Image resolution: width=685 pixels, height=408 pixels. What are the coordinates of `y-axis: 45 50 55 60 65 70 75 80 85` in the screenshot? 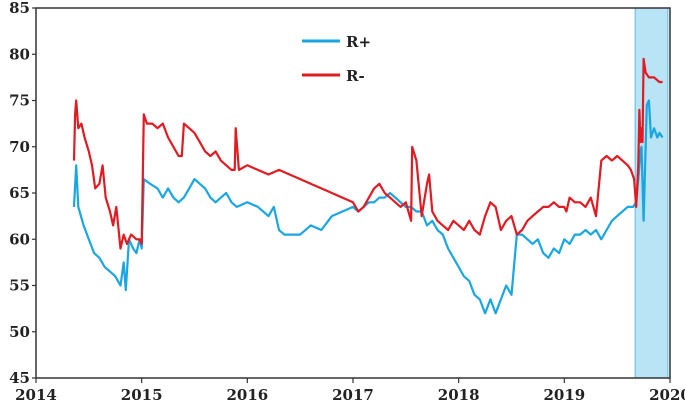 It's located at (22, 193).